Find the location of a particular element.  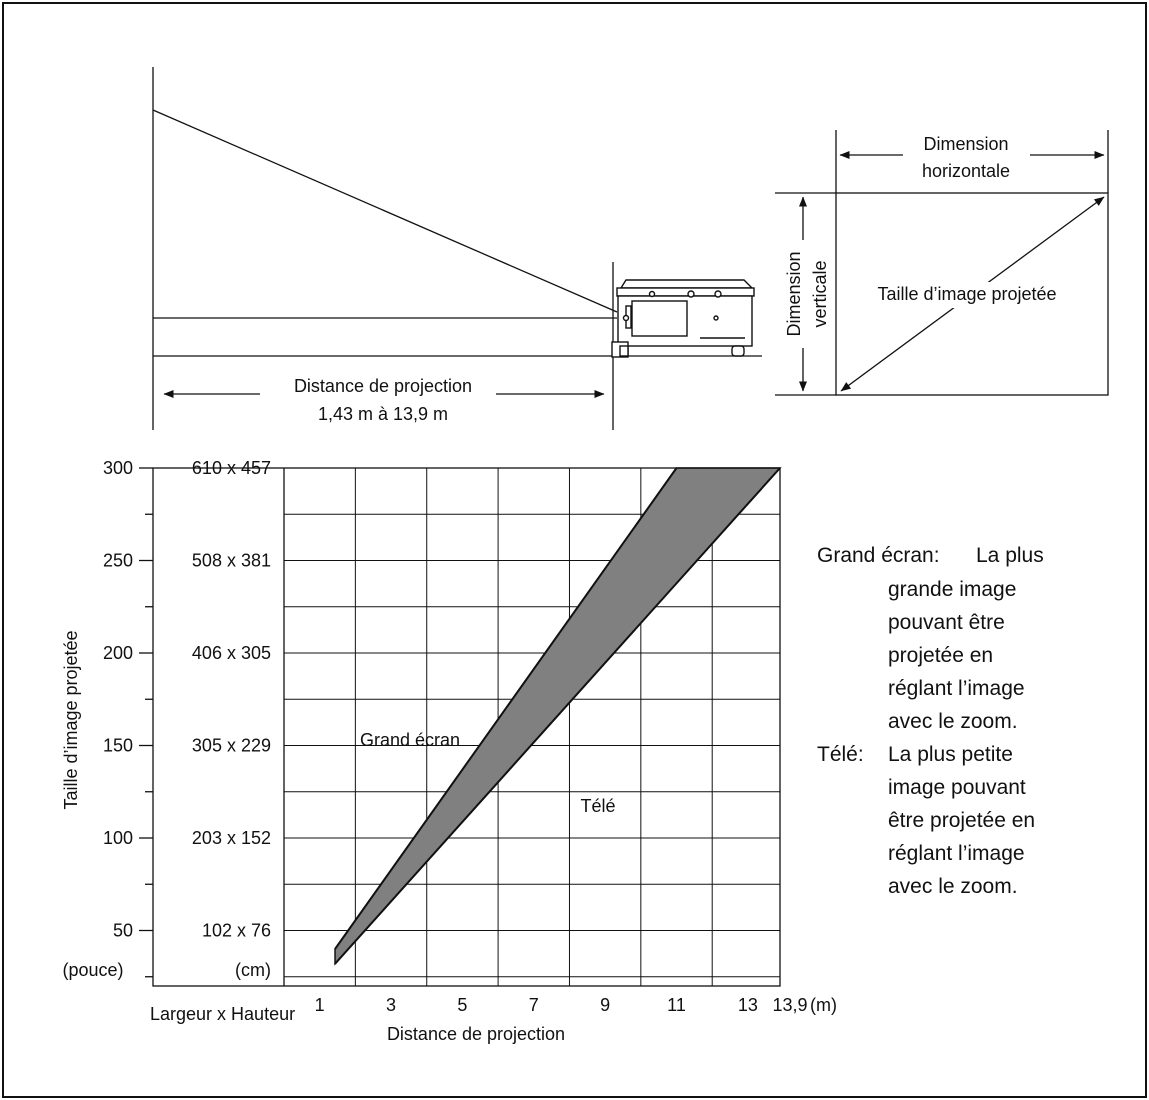

legend-wide-line: pouvant être is located at coordinates (946, 622).